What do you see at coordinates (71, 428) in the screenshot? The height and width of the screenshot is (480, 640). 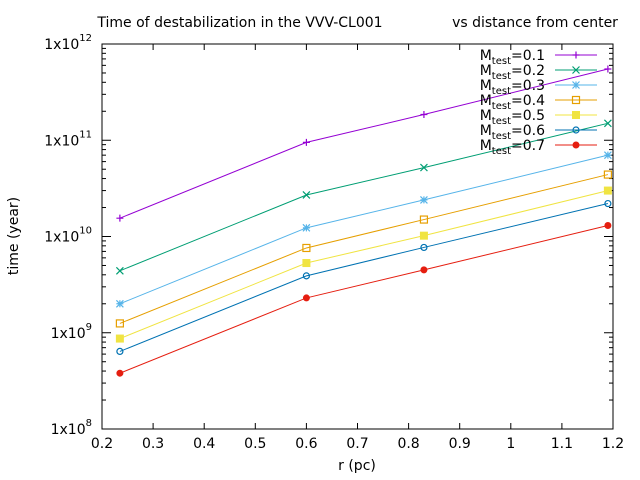 I see `y-tick-label: 1x10⁸` at bounding box center [71, 428].